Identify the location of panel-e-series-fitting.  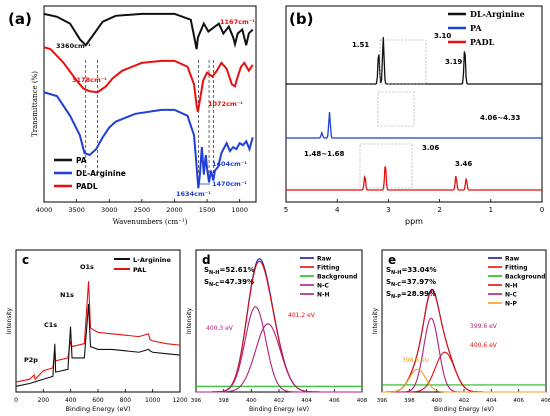
(464, 341).